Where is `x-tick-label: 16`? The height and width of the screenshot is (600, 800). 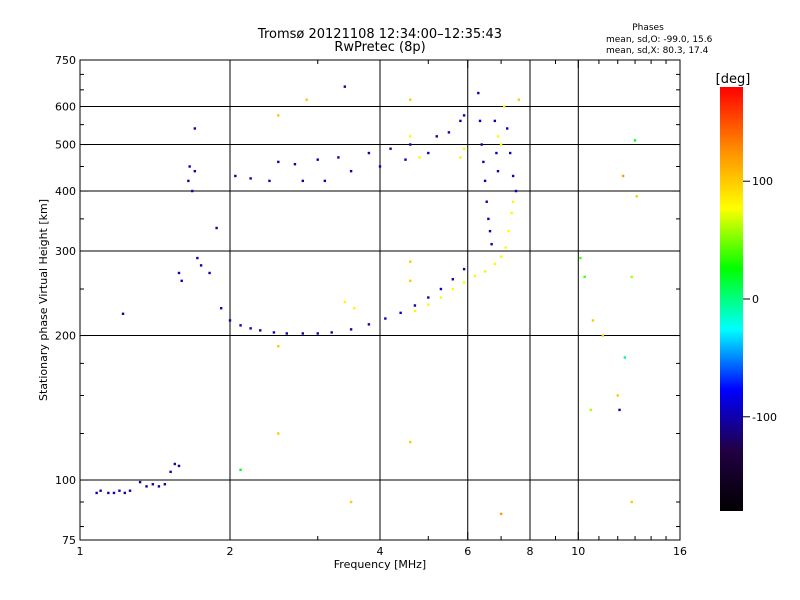
x-tick-label: 16 is located at coordinates (680, 551).